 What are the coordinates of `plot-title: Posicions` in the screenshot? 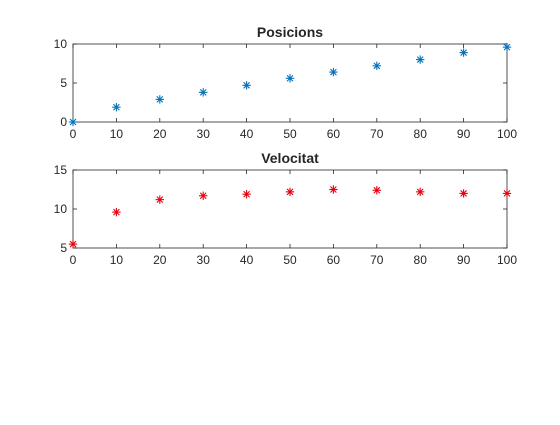 It's located at (290, 32).